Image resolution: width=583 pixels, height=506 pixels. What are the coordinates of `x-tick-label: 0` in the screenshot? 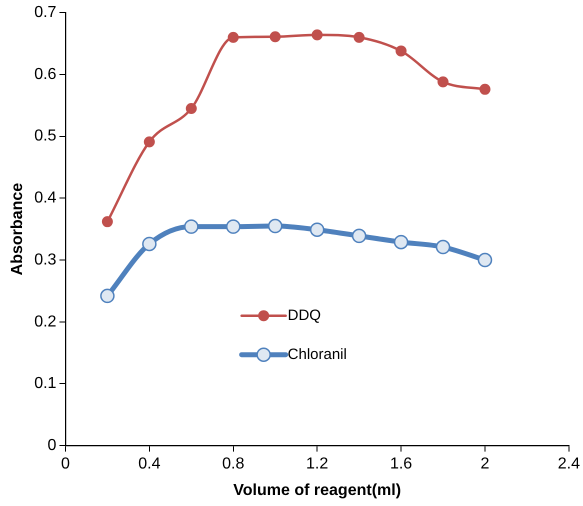 It's located at (65, 464).